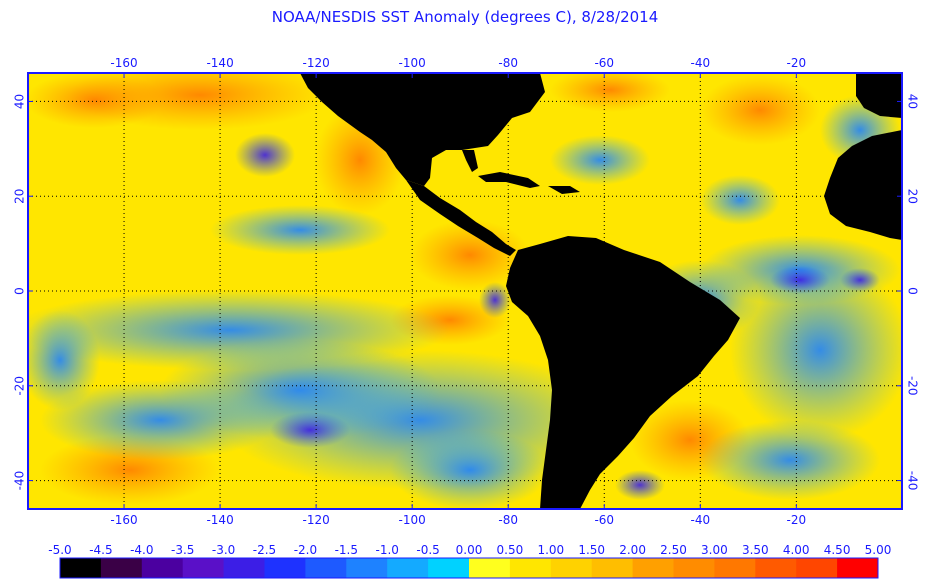 The image size is (930, 580). I want to click on lon-label-top: -40, so click(701, 63).